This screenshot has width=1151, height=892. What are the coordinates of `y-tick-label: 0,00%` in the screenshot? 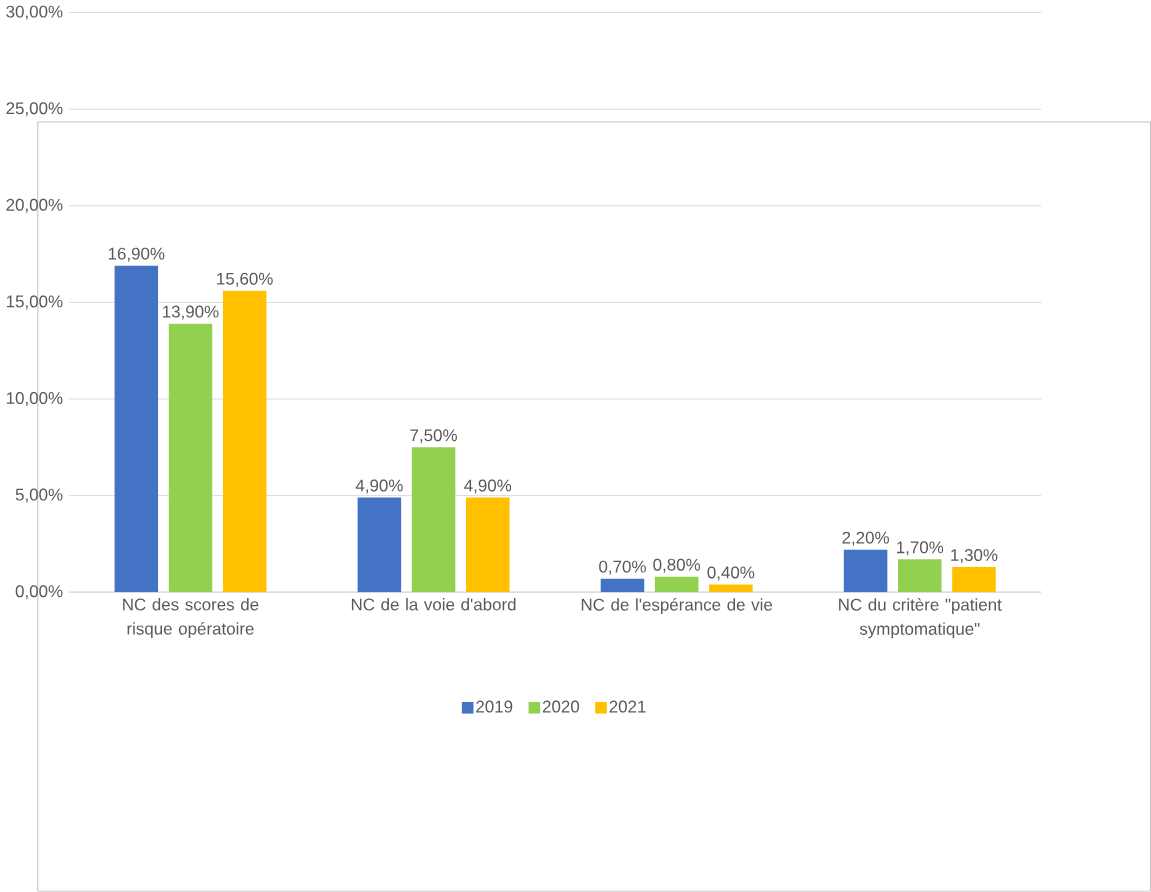 It's located at (39, 592).